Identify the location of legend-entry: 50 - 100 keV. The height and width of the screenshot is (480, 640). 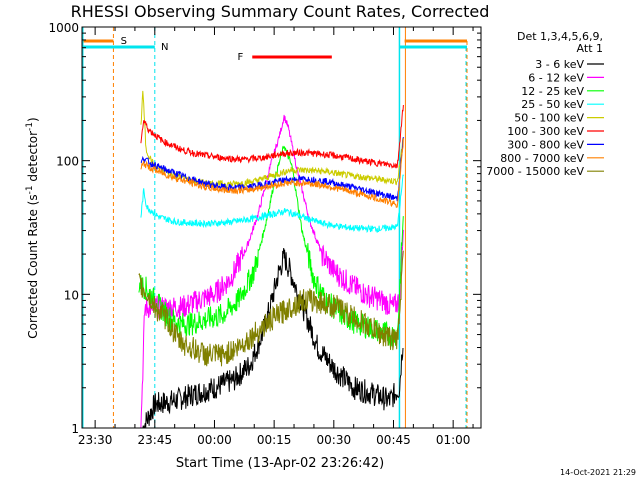
(549, 118).